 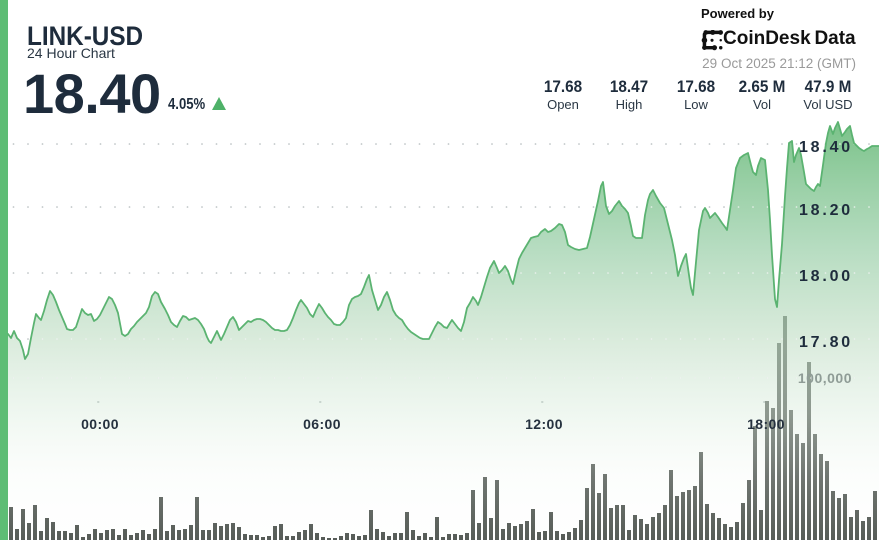 What do you see at coordinates (766, 424) in the screenshot?
I see `svg-text: 18:00` at bounding box center [766, 424].